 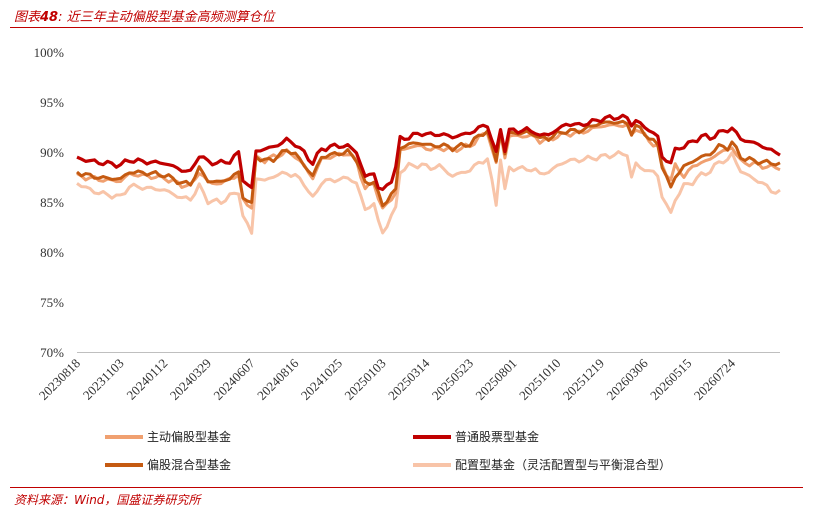 What do you see at coordinates (189, 436) in the screenshot?
I see `legend-label: 主动偏股型基金` at bounding box center [189, 436].